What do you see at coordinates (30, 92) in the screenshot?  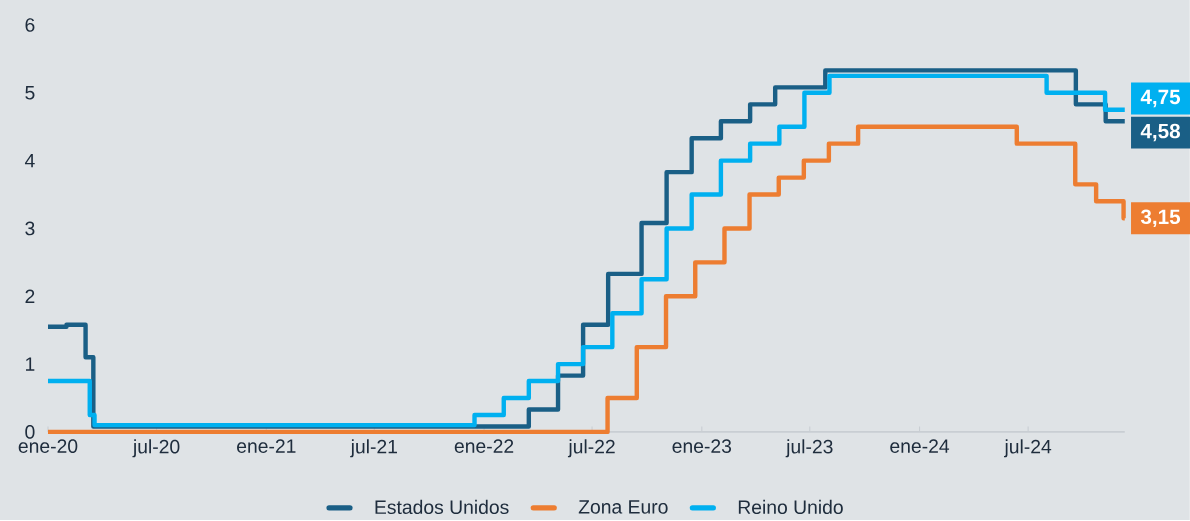 I see `y-tick-label: 5` at bounding box center [30, 92].